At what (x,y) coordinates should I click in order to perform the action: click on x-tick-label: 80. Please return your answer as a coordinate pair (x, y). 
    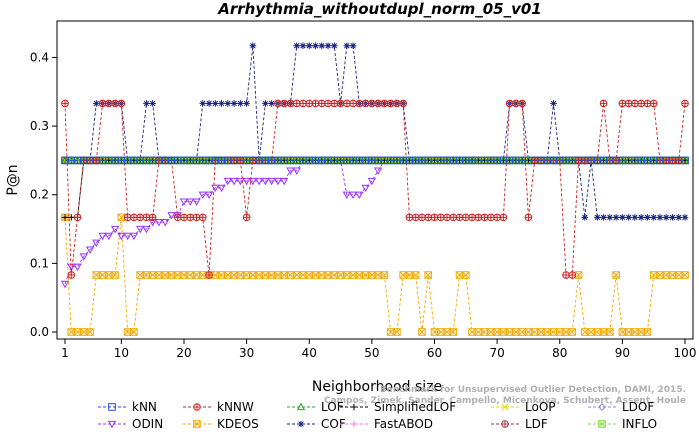
    Looking at the image, I should click on (559, 353).